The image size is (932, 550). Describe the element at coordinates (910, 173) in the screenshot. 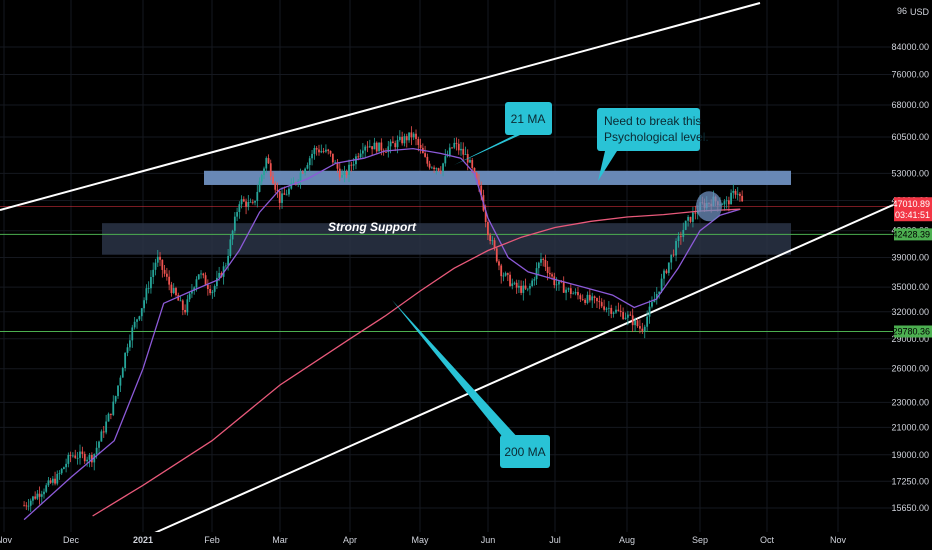

I see `price-tick-label: 53000.00` at that location.